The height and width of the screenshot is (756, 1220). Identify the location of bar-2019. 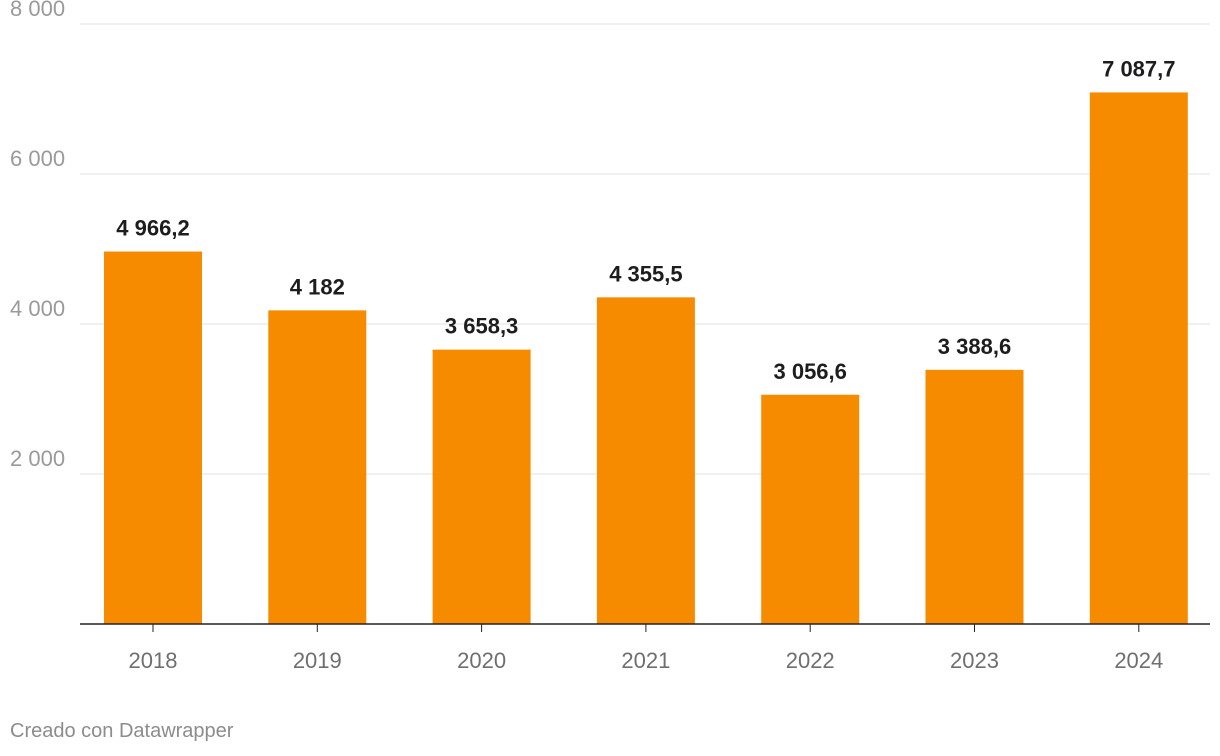
(317, 467).